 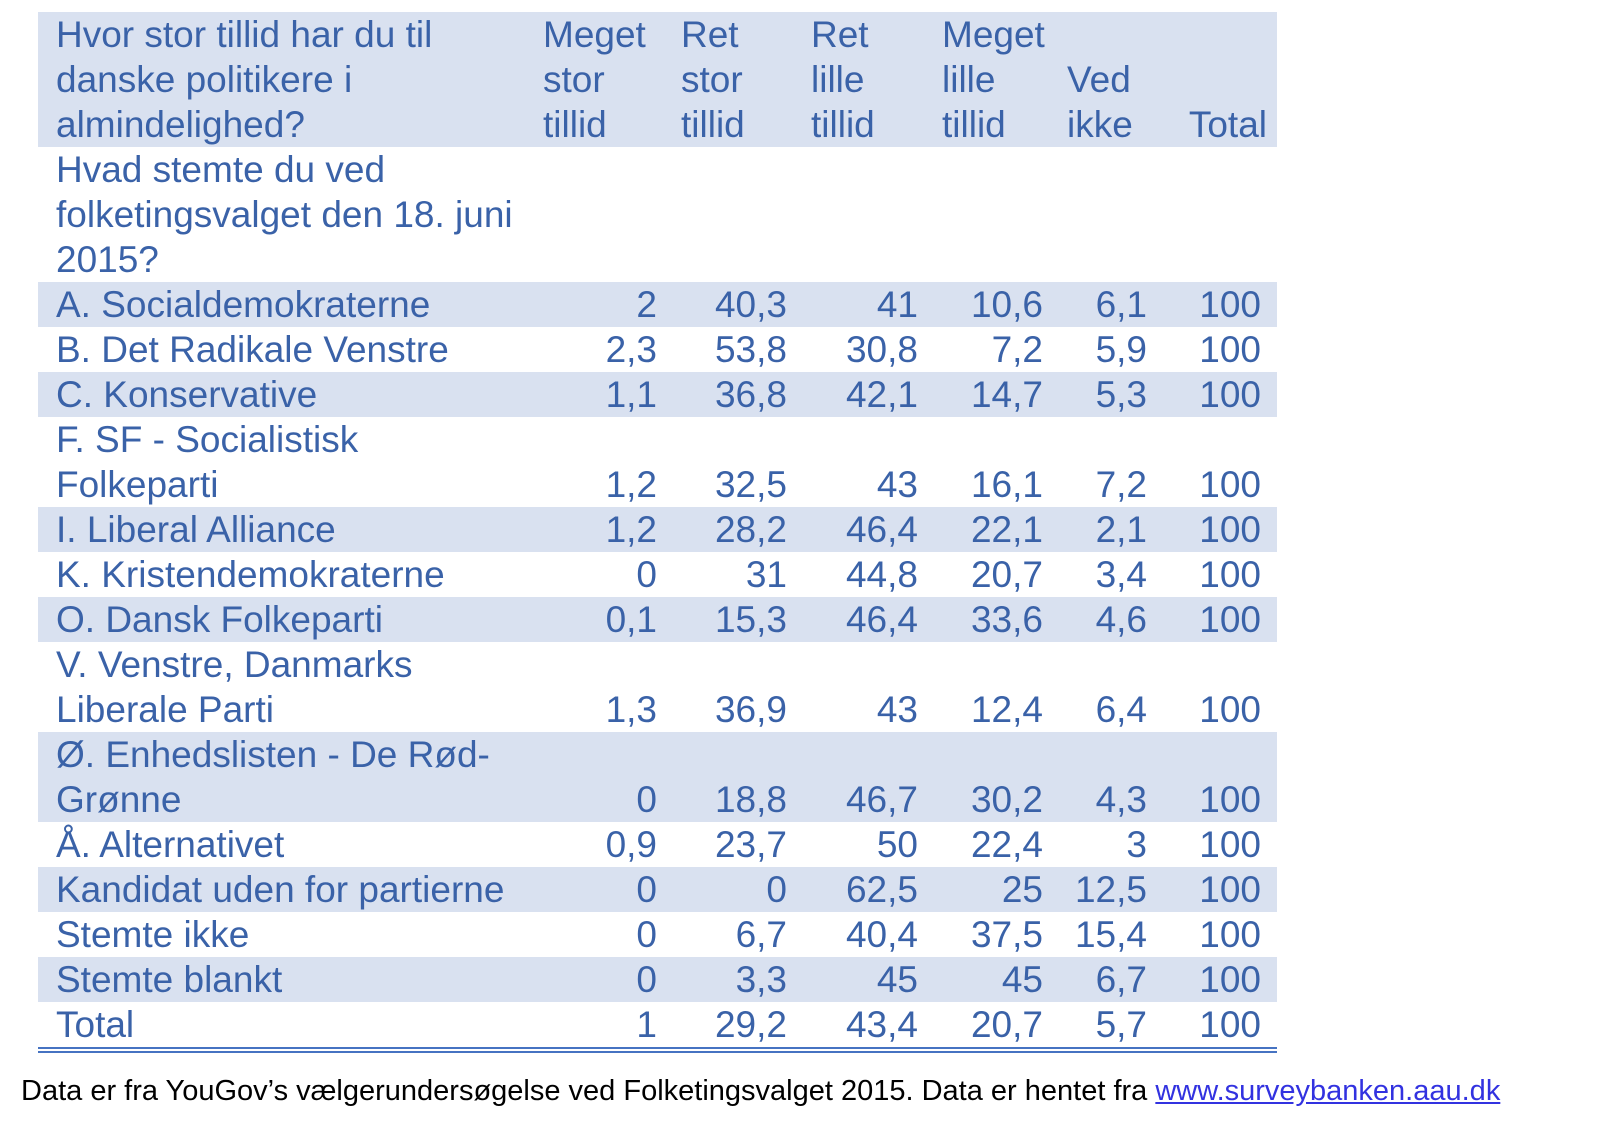 I want to click on value-cell: 5,3, so click(x=1121, y=394).